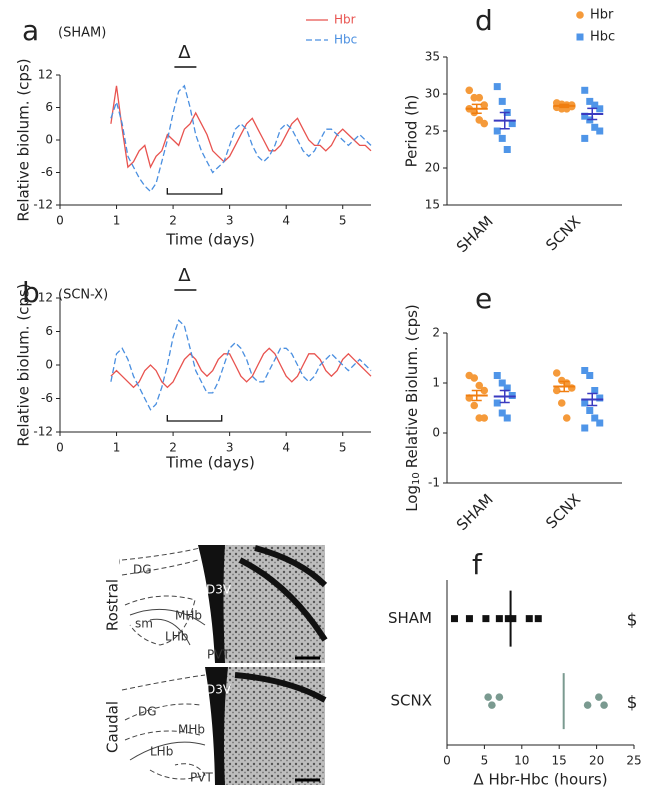  I want to click on x-tick-label: 20, so click(596, 761).